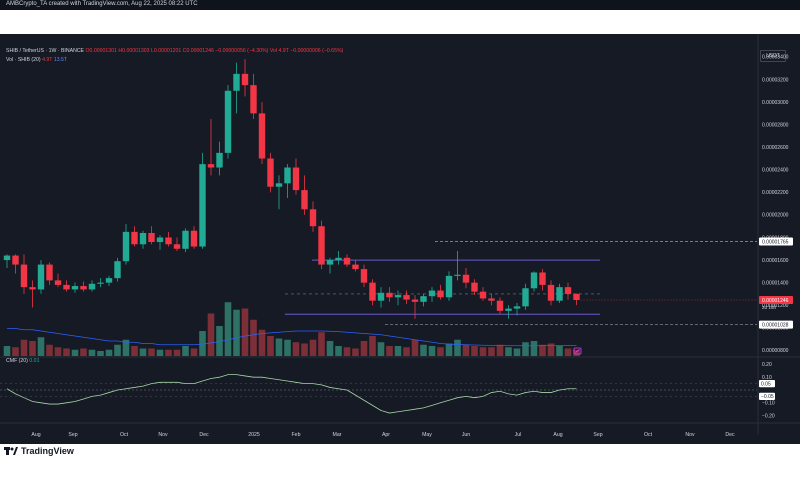  Describe the element at coordinates (279, 51) in the screenshot. I see `legend-vol-inline: Vol 4.9T` at that location.